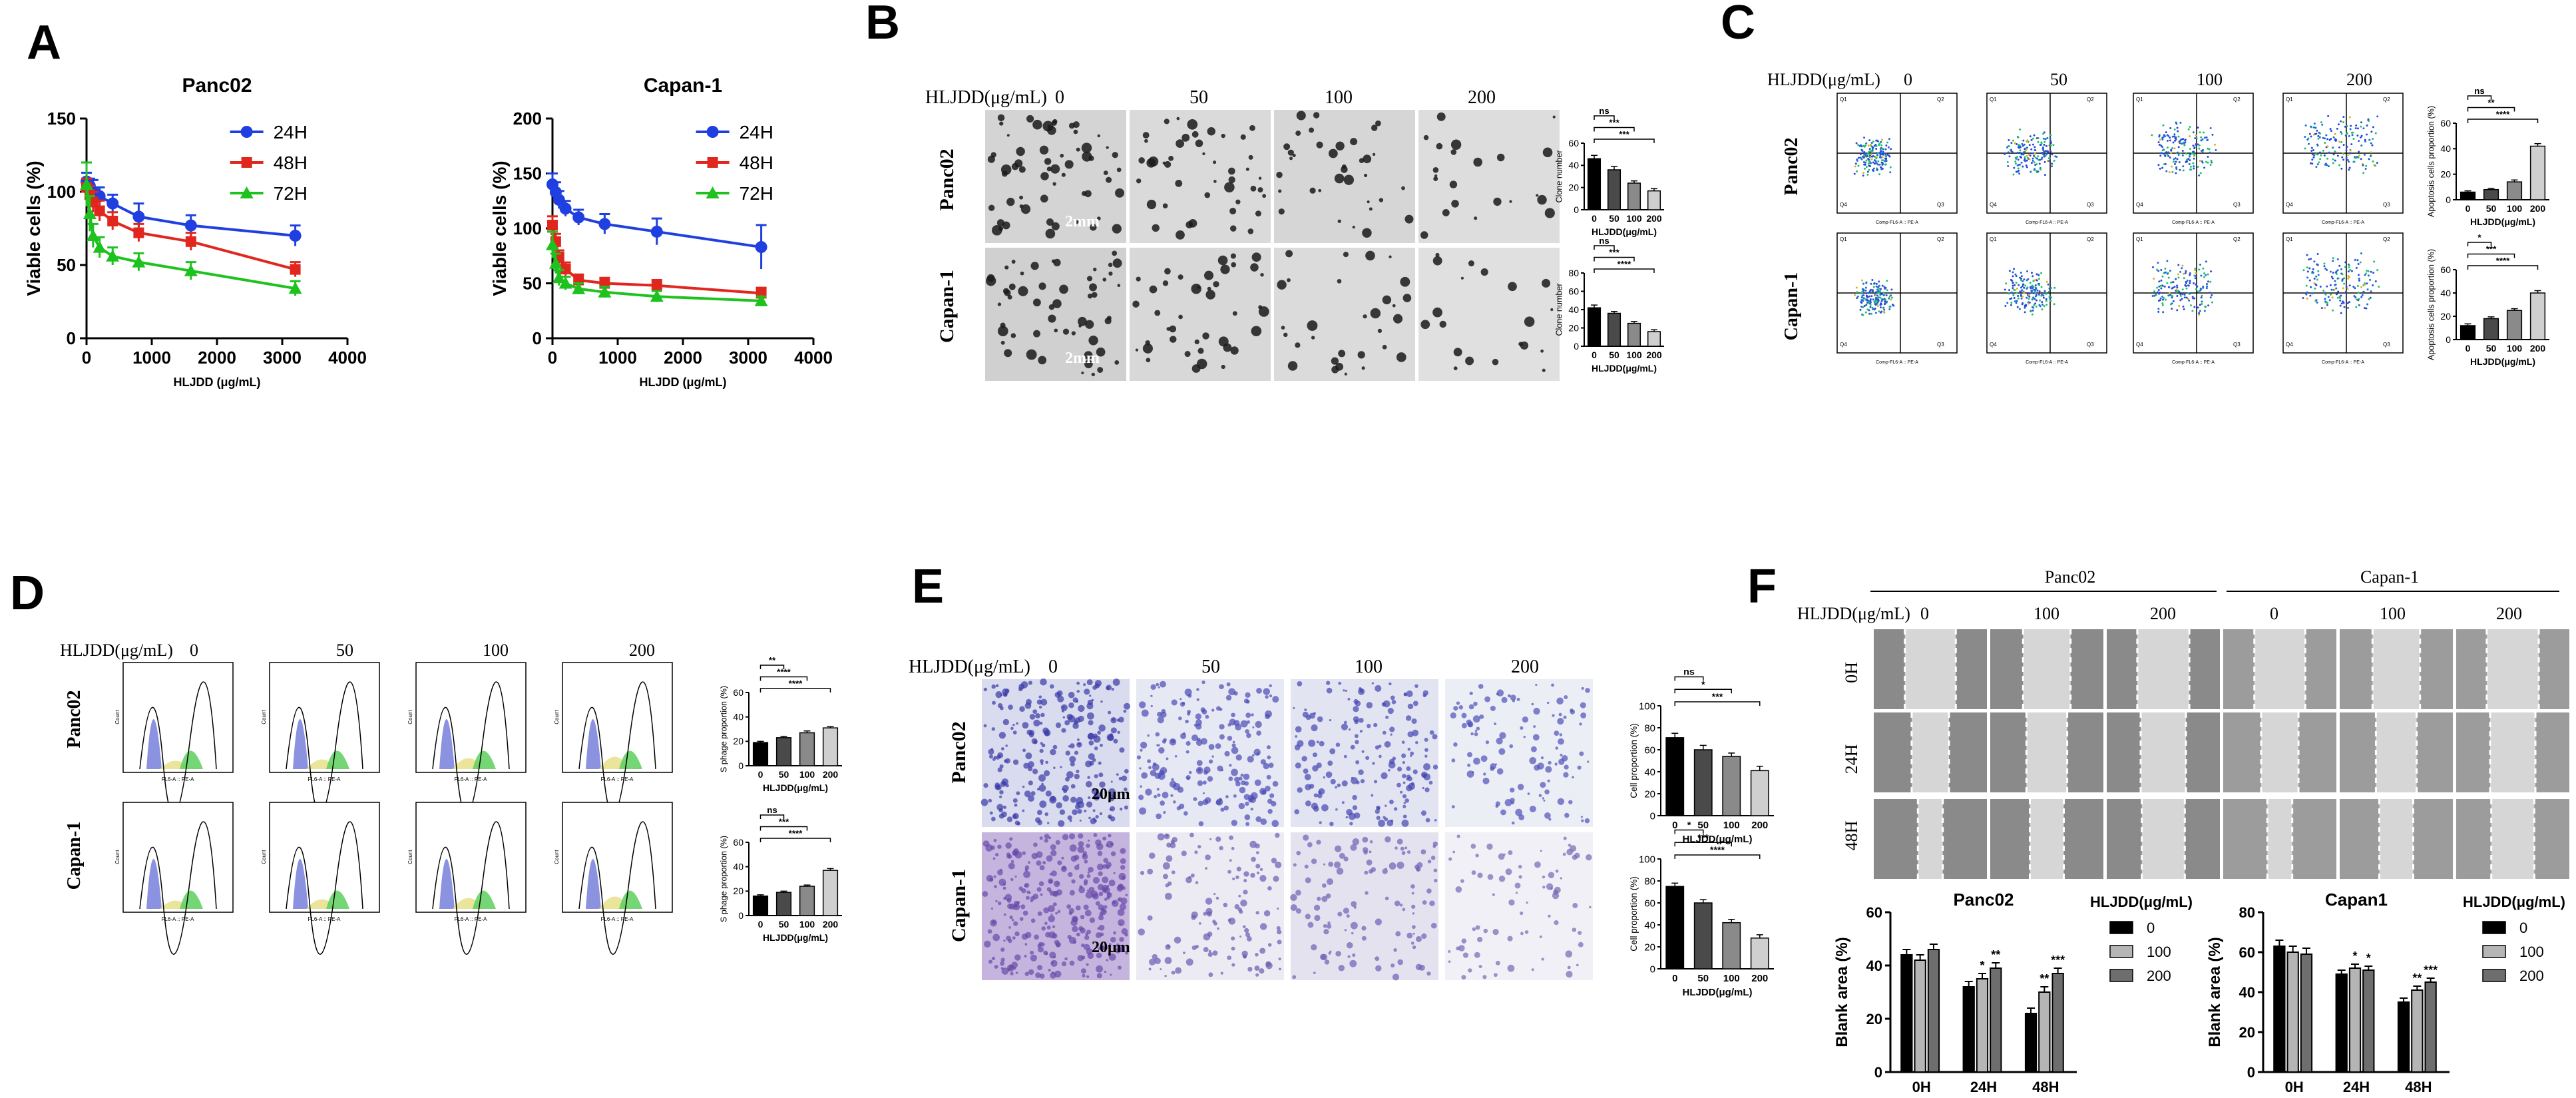  Describe the element at coordinates (1703, 691) in the screenshot. I see `significance-bracket` at that location.